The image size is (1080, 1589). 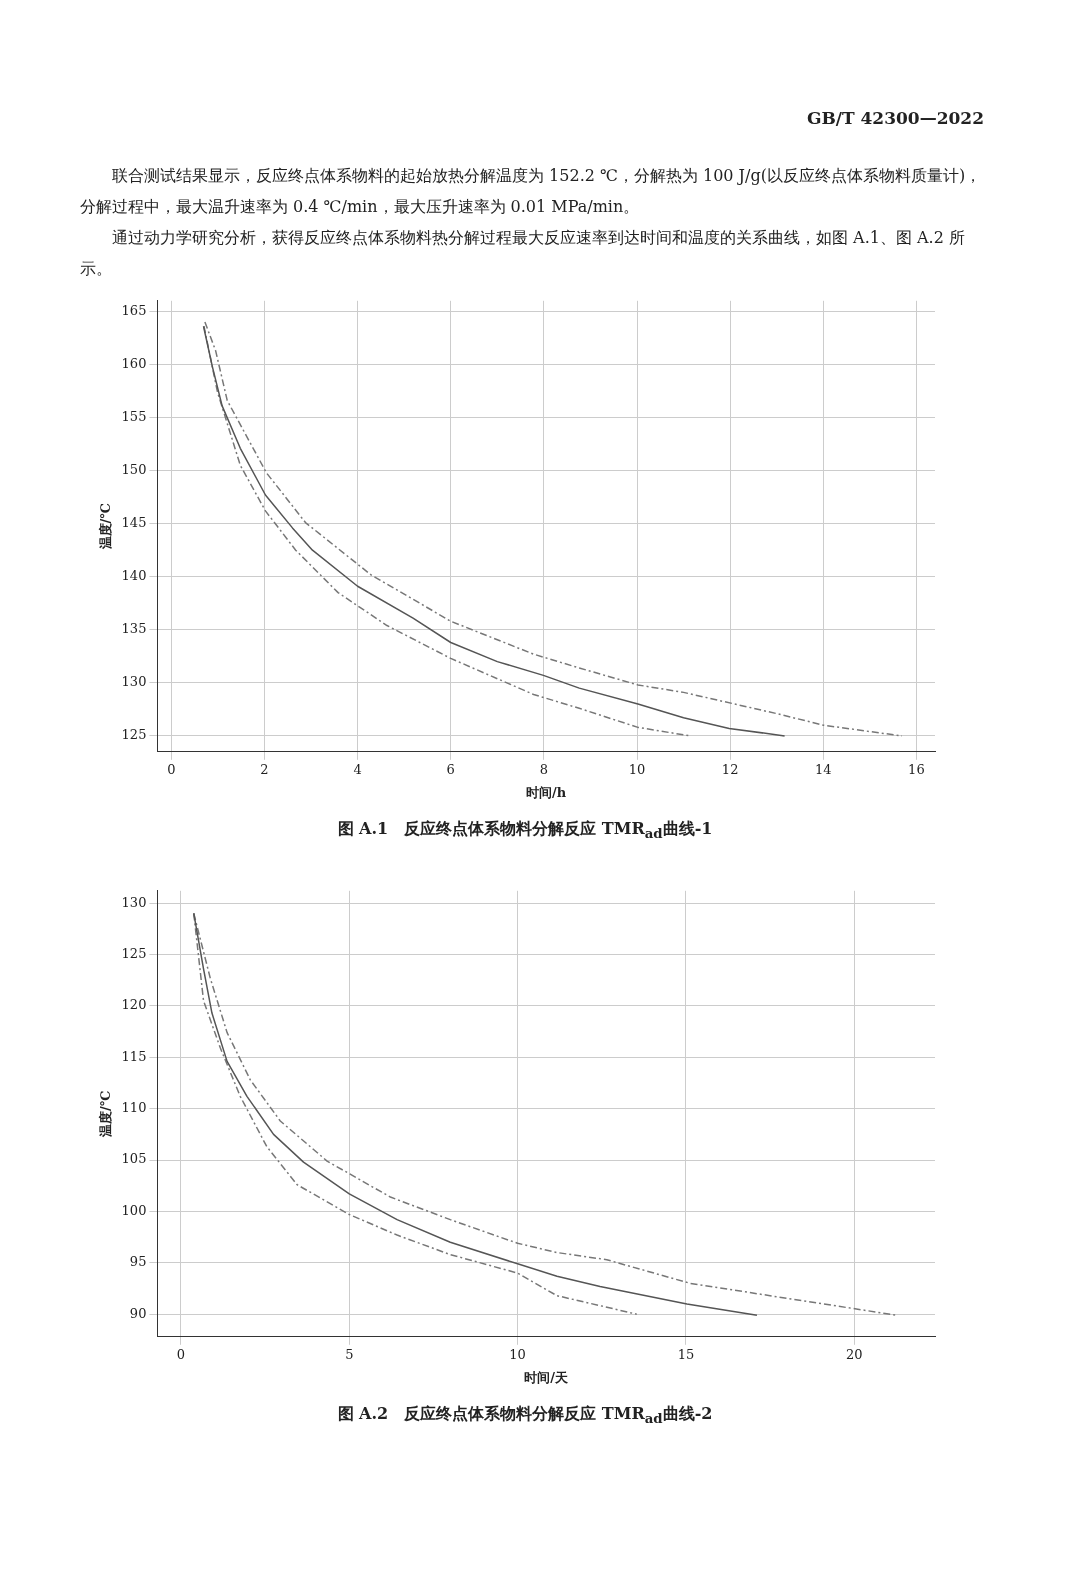 I want to click on y-tick-label: 95, so click(x=138, y=1262).